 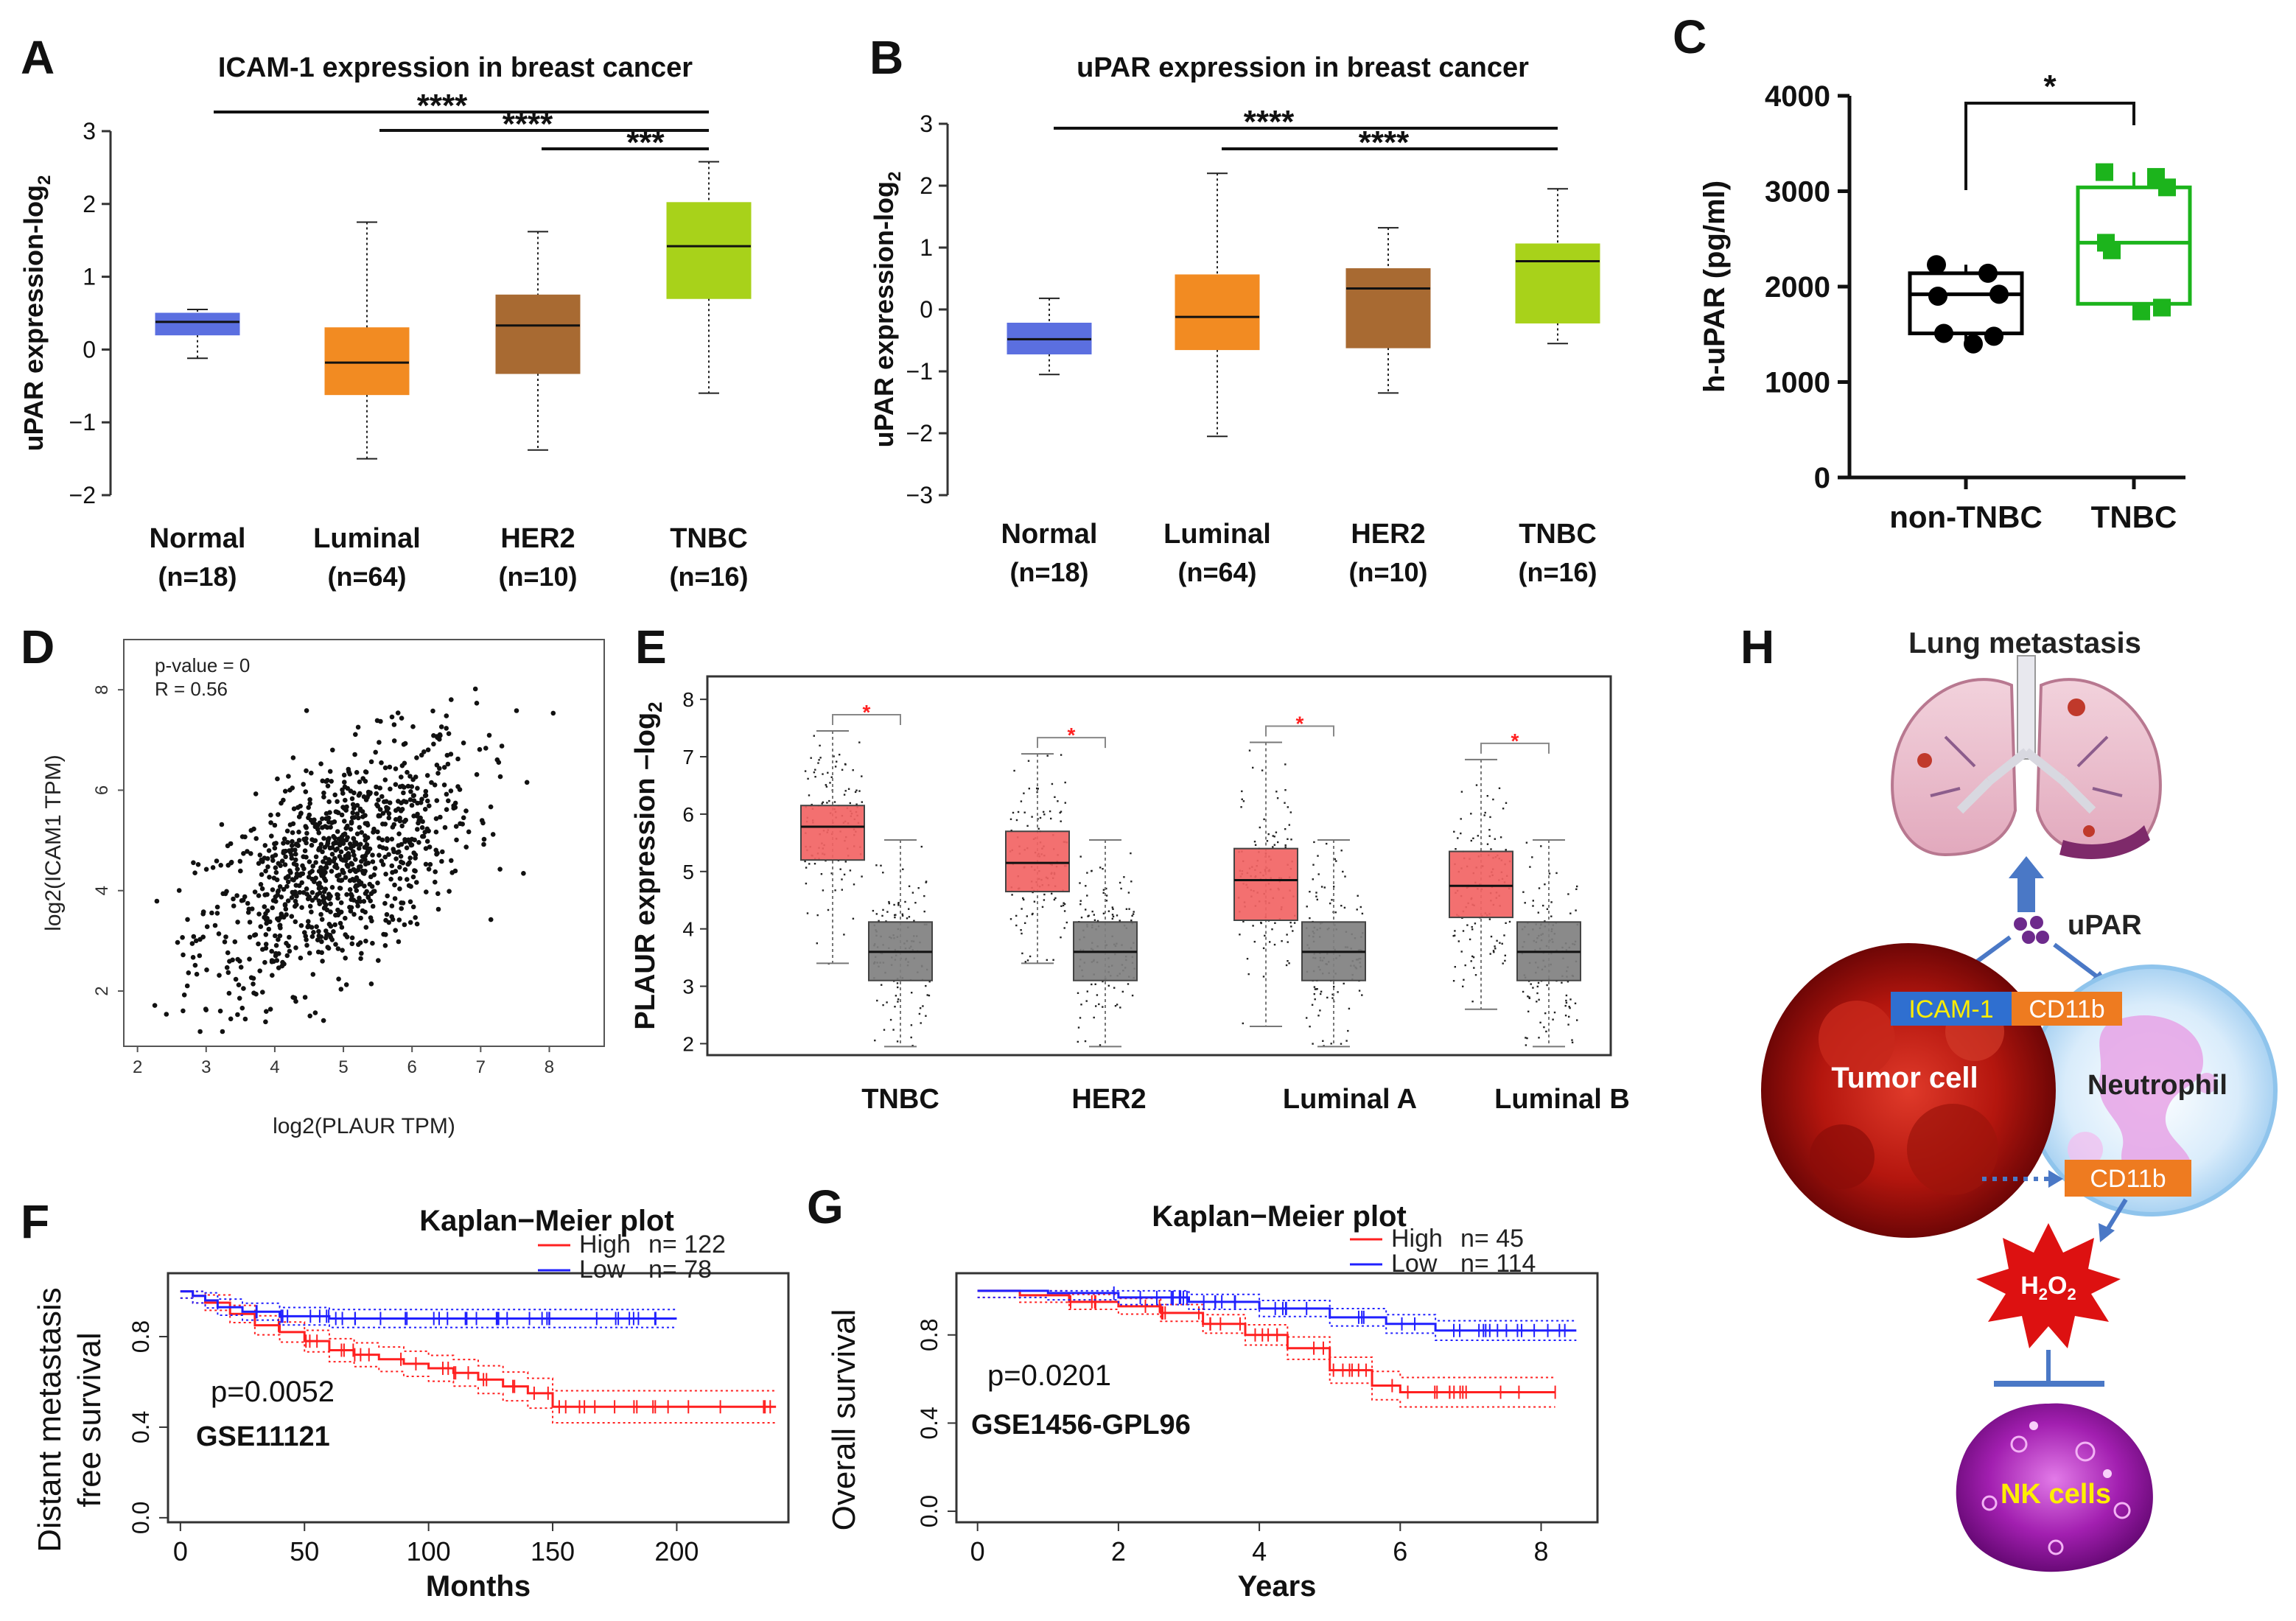 What do you see at coordinates (1966, 517) in the screenshot?
I see `category-label: non-TNBC` at bounding box center [1966, 517].